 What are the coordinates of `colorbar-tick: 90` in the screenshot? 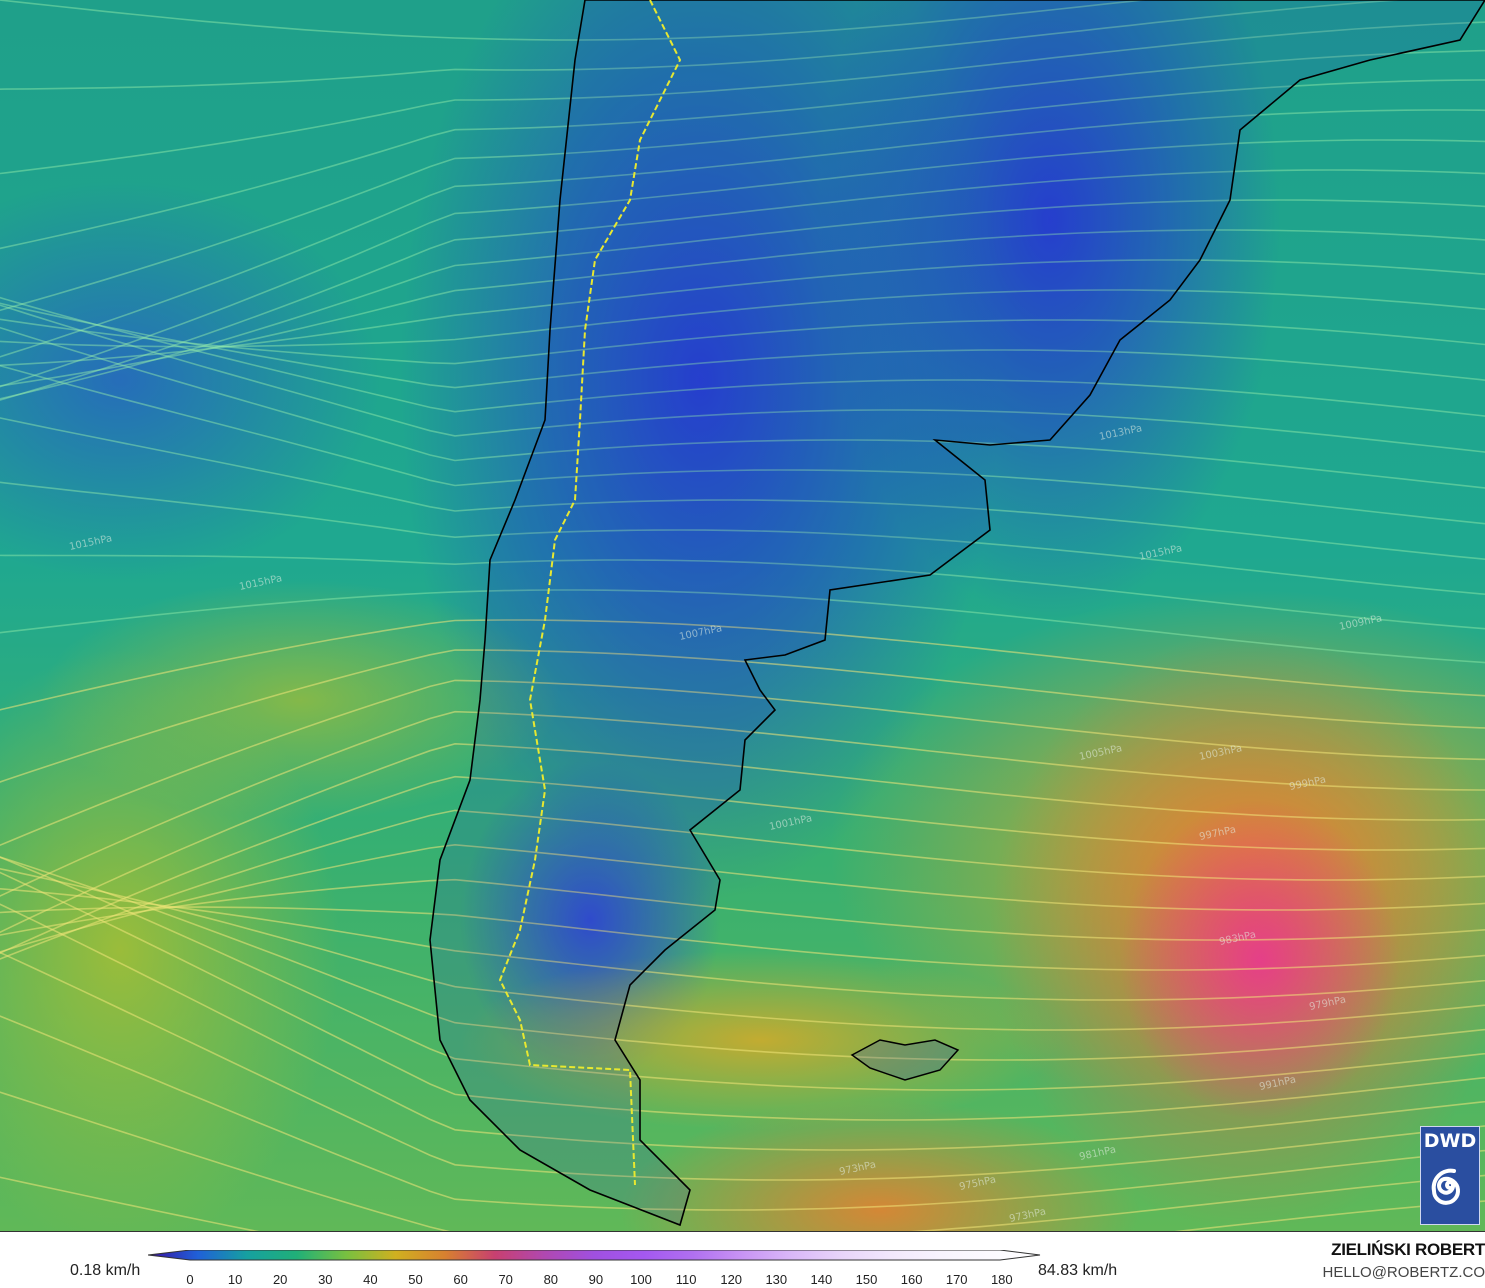 It's located at (596, 1279).